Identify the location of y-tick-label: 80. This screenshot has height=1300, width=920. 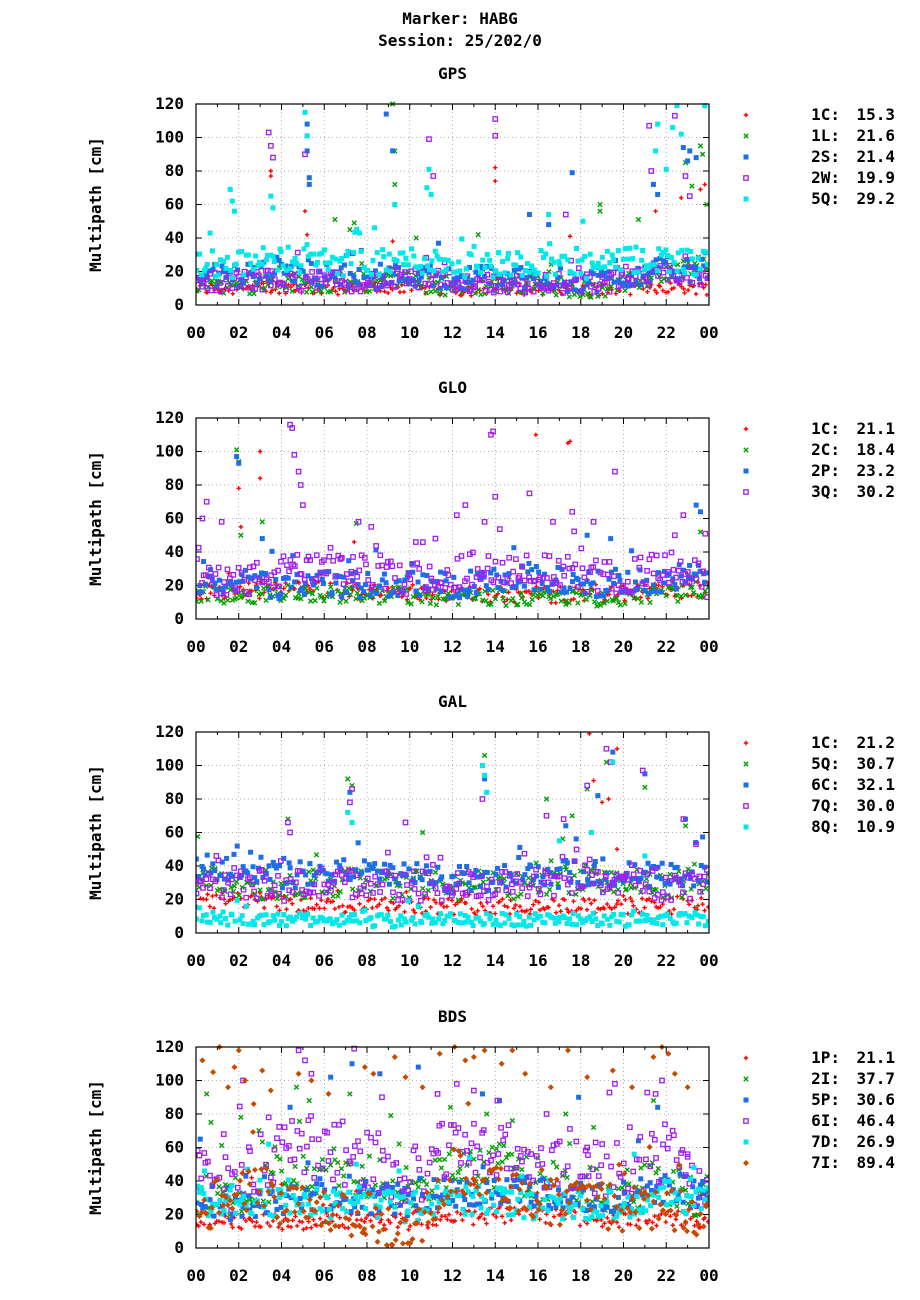
(174, 798).